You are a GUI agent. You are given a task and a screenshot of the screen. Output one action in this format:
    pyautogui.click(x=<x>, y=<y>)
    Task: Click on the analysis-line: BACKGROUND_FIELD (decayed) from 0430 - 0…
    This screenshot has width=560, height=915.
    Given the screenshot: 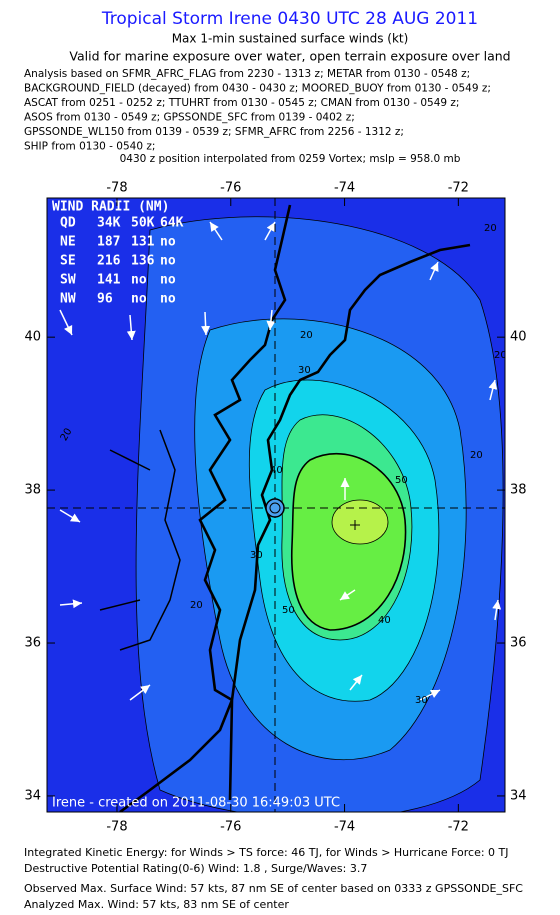 What is the action you would take?
    pyautogui.click(x=257, y=89)
    